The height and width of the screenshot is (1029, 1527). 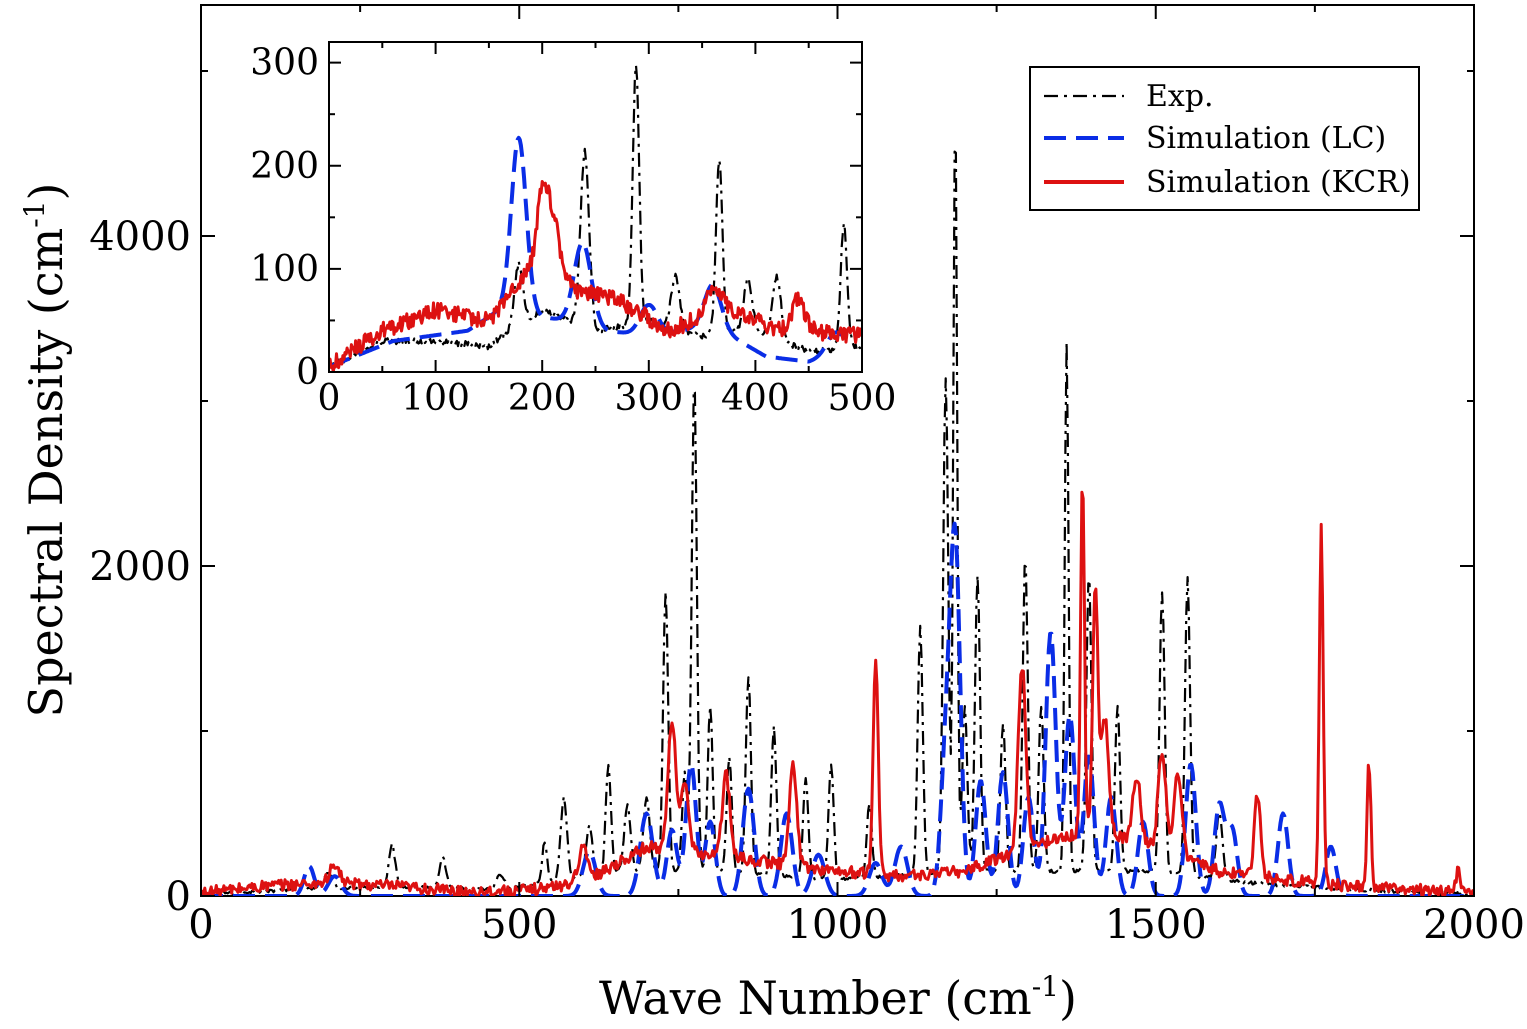 I want to click on main-y-tick-label: 0, so click(x=178, y=897).